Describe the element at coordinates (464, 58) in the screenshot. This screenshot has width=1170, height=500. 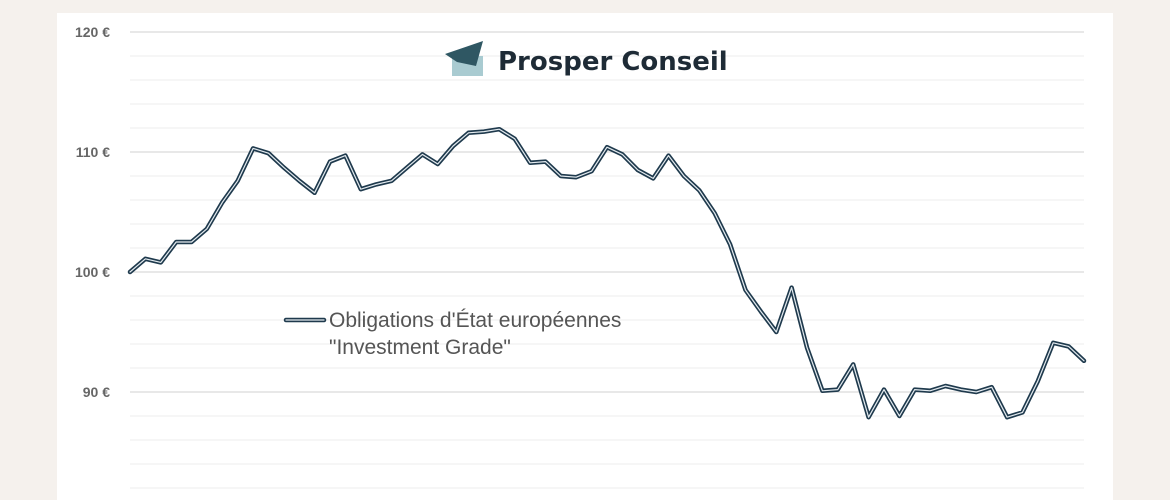
I see `folded-banner-logo-icon` at that location.